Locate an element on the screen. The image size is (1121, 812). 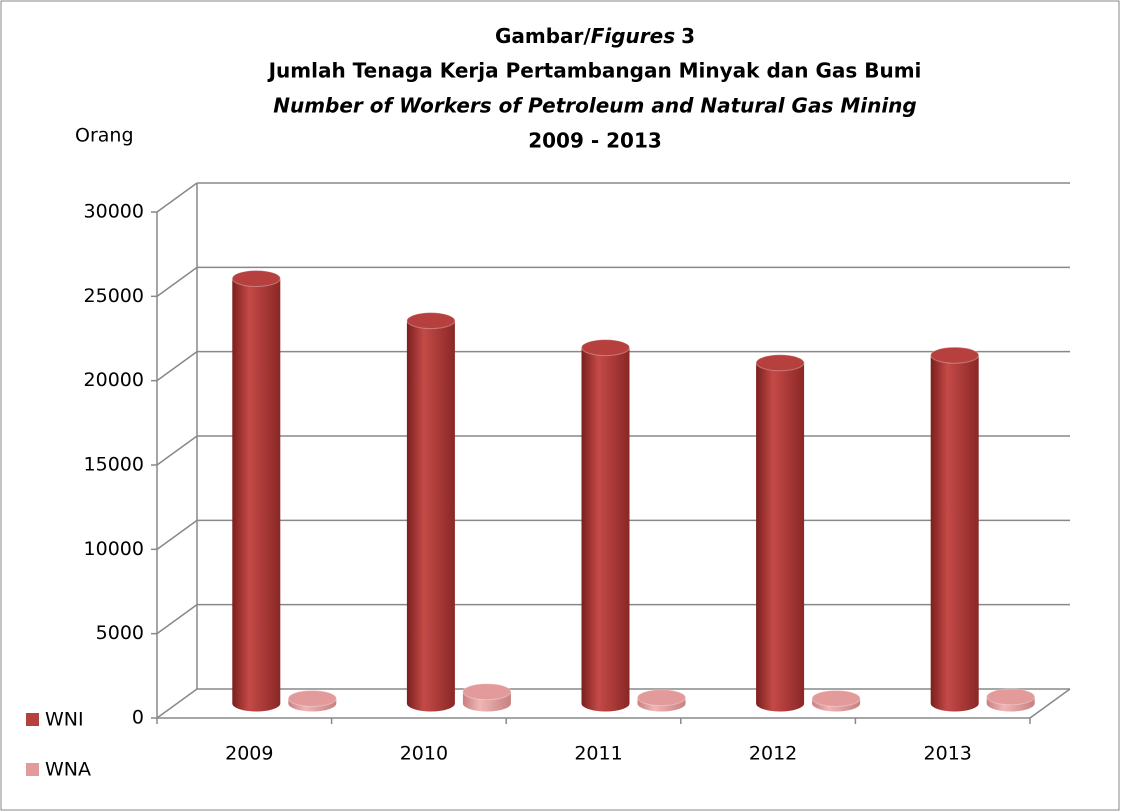
y-tick-label: 25000 is located at coordinates (114, 296).